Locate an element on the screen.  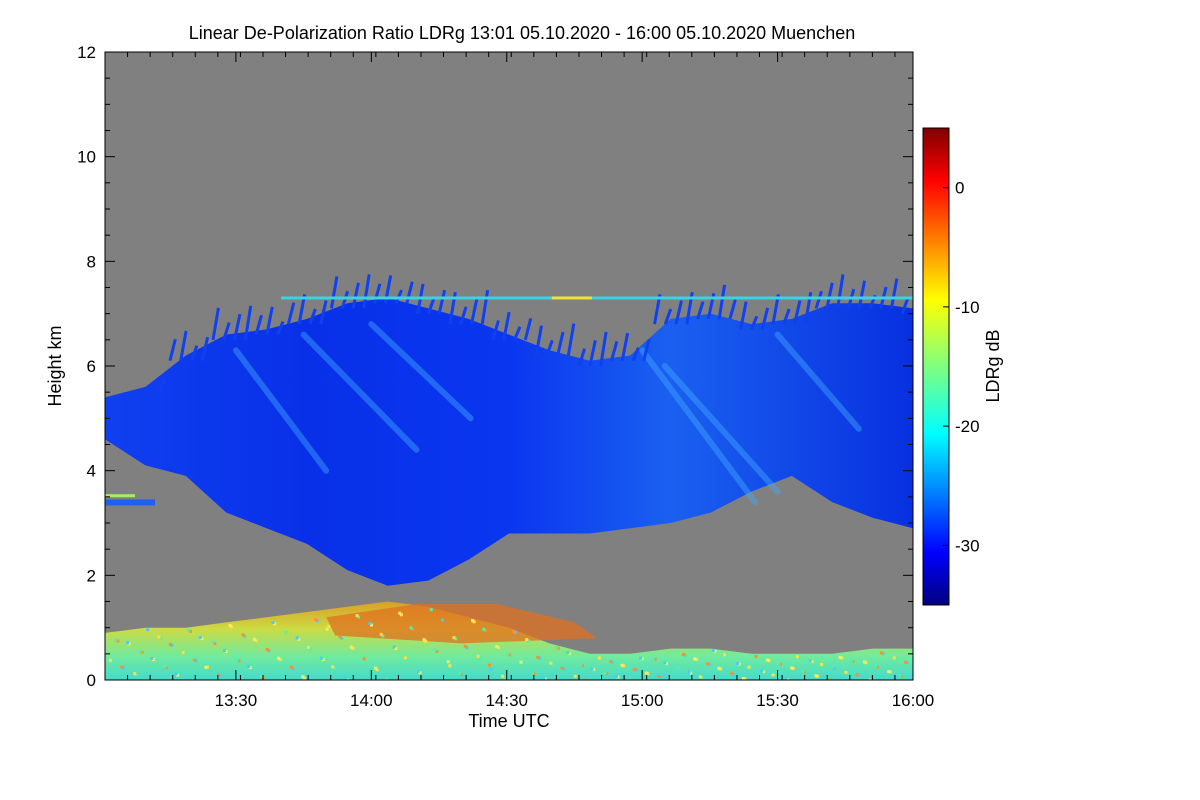
colorbar-tick-label: 0 is located at coordinates (959, 188).